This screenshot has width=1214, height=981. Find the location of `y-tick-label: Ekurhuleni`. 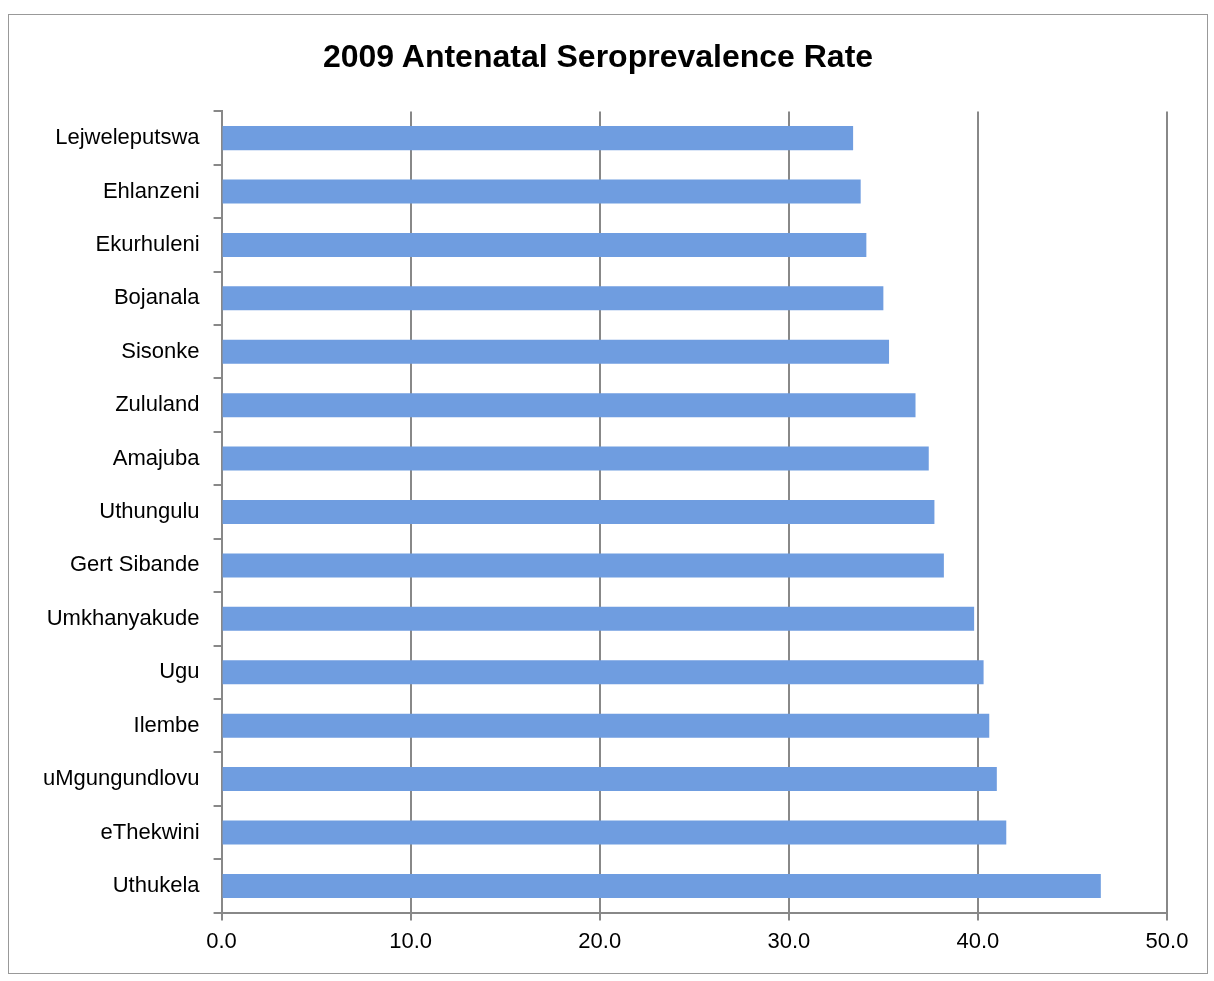

y-tick-label: Ekurhuleni is located at coordinates (147, 243).